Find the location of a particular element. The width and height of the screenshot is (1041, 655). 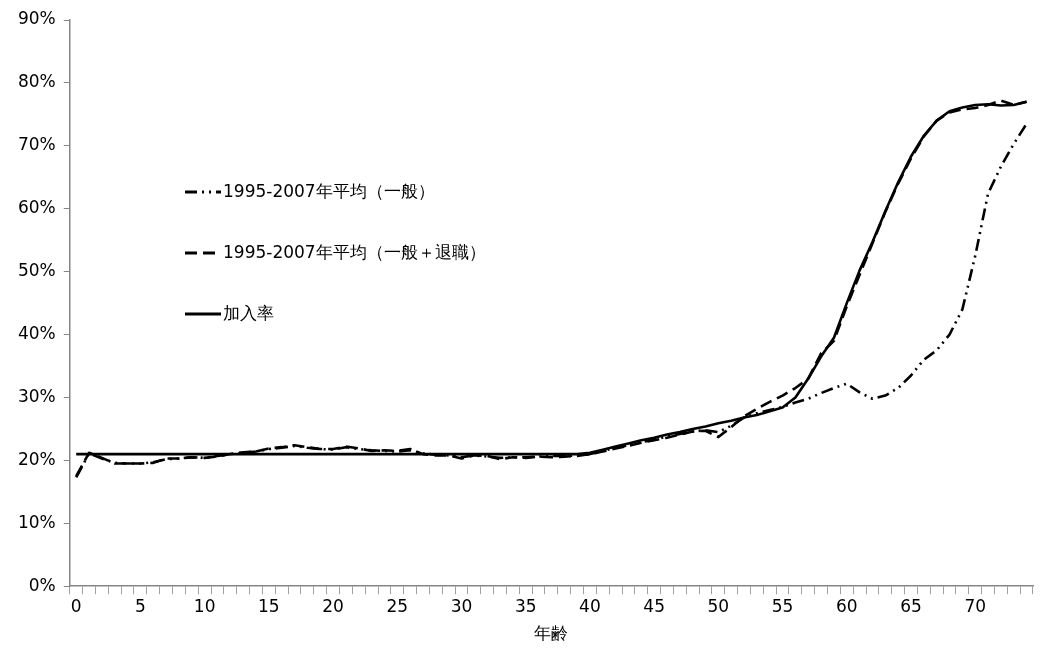

y-tick-label: 30% is located at coordinates (36, 395).